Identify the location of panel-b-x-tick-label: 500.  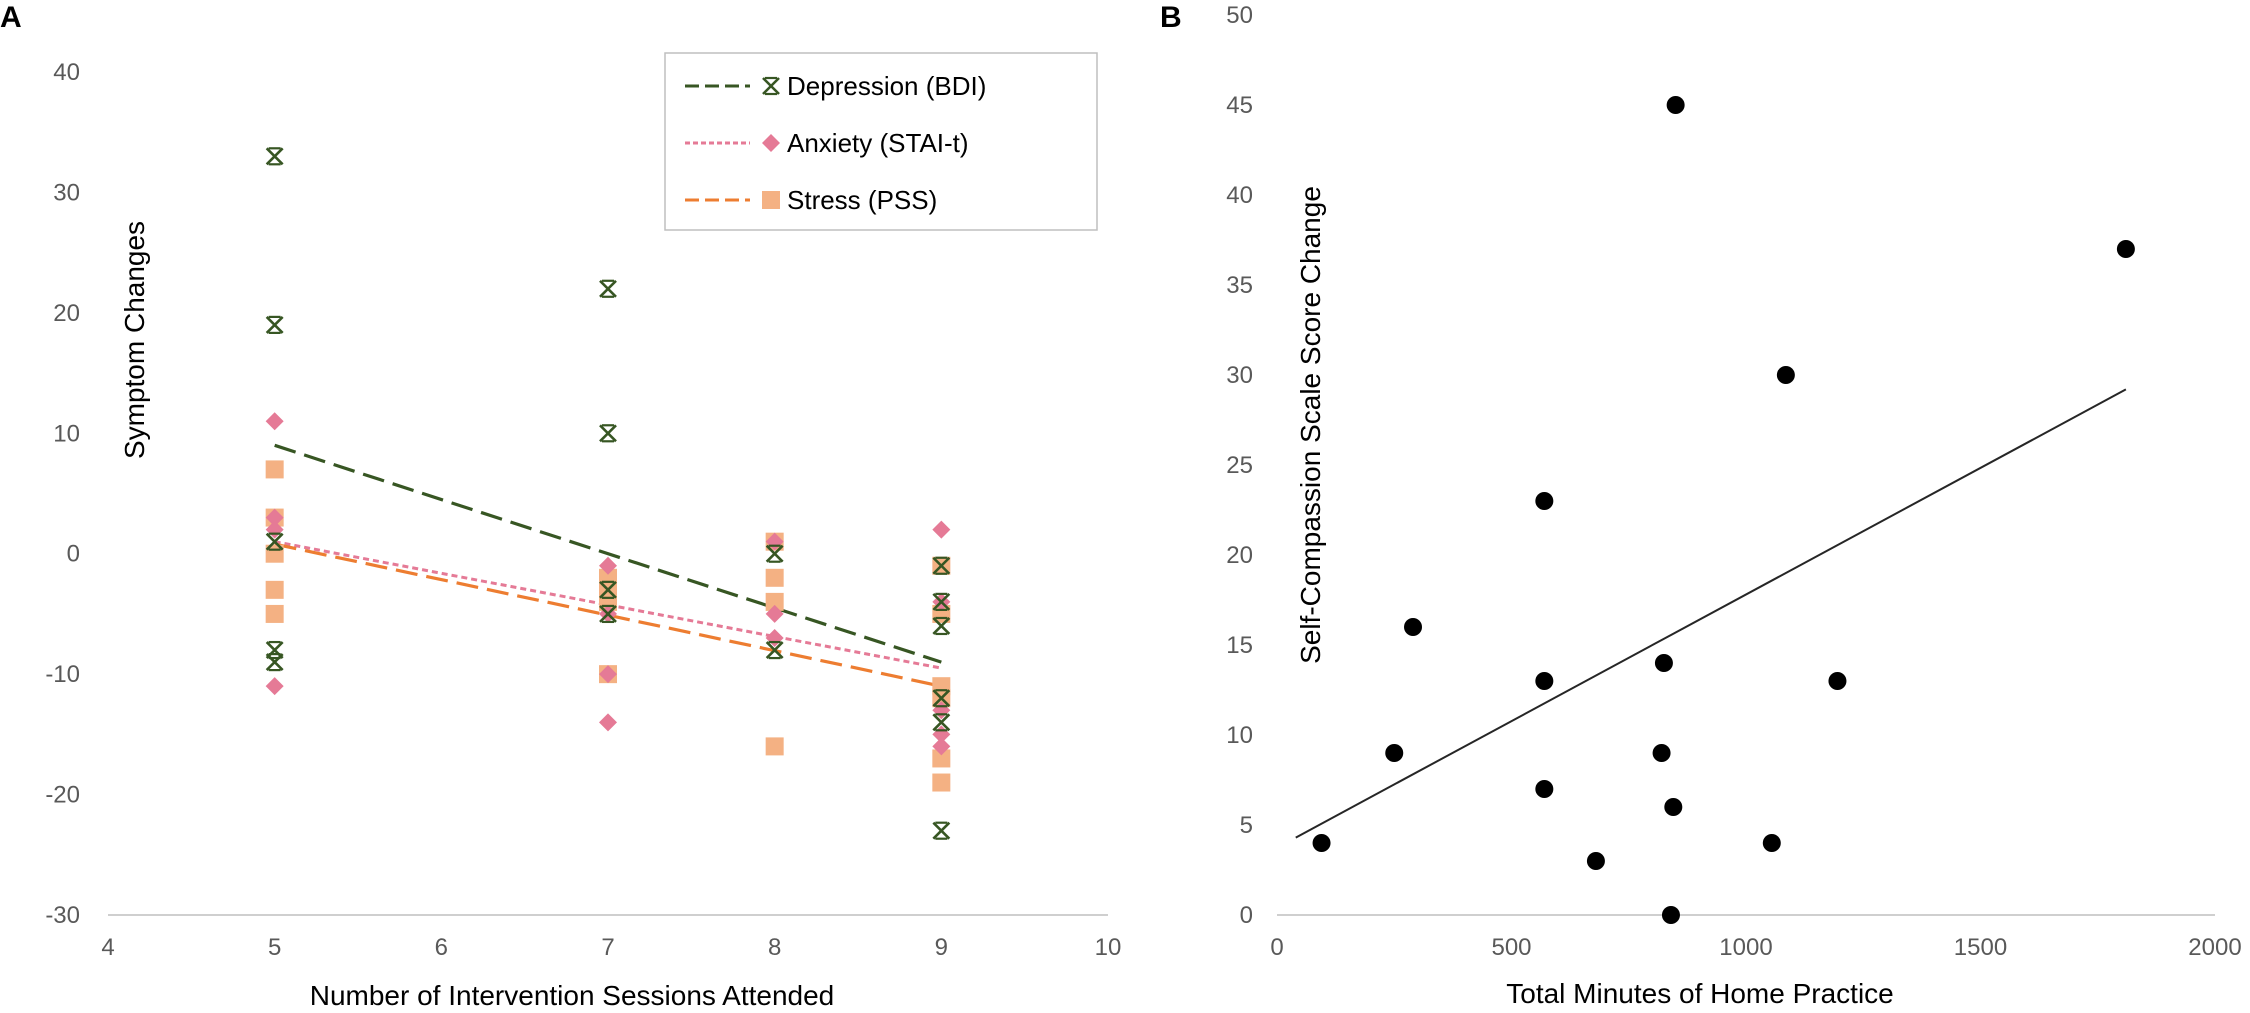
(1511, 947).